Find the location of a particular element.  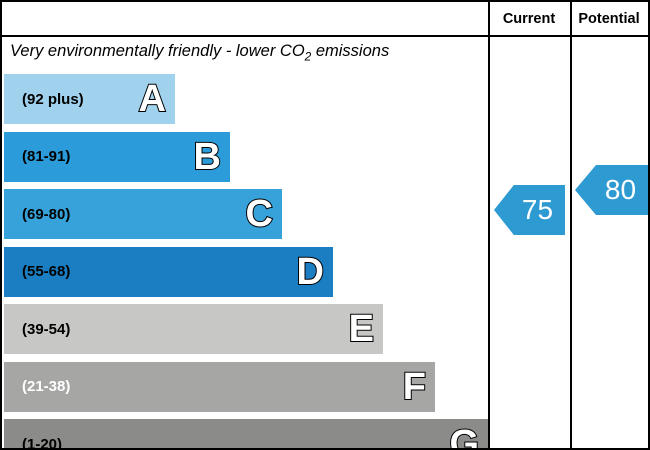

rating-band-c: (69-80) C is located at coordinates (143, 214).